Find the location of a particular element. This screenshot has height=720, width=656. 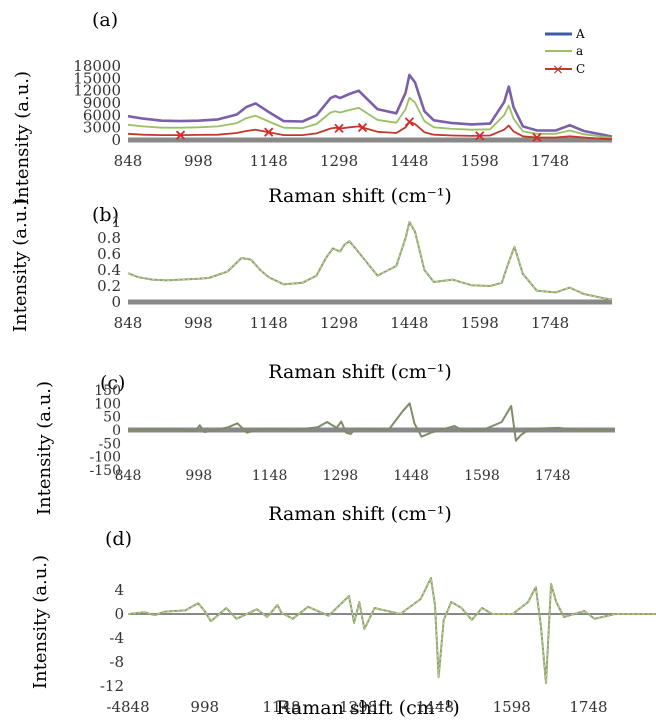

y-tick-label: 12000 is located at coordinates (97, 91).